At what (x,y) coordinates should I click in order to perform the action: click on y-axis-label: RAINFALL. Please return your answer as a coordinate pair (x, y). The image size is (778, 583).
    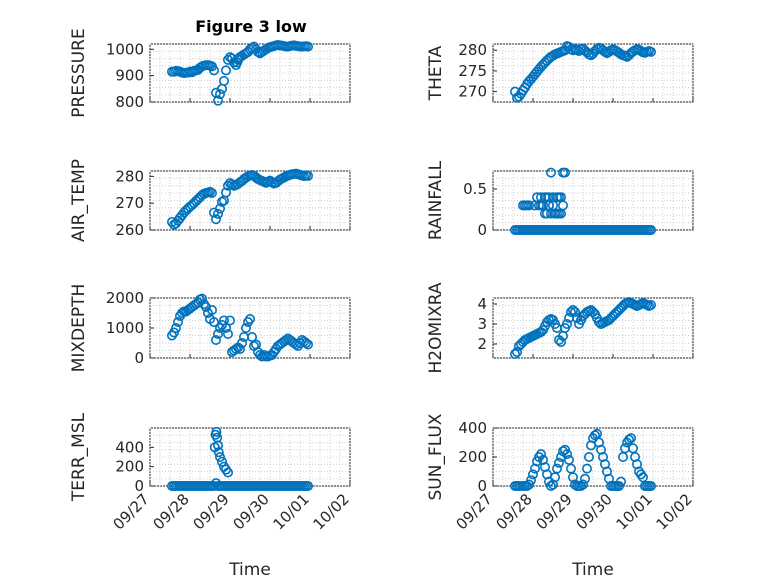
    Looking at the image, I should click on (436, 200).